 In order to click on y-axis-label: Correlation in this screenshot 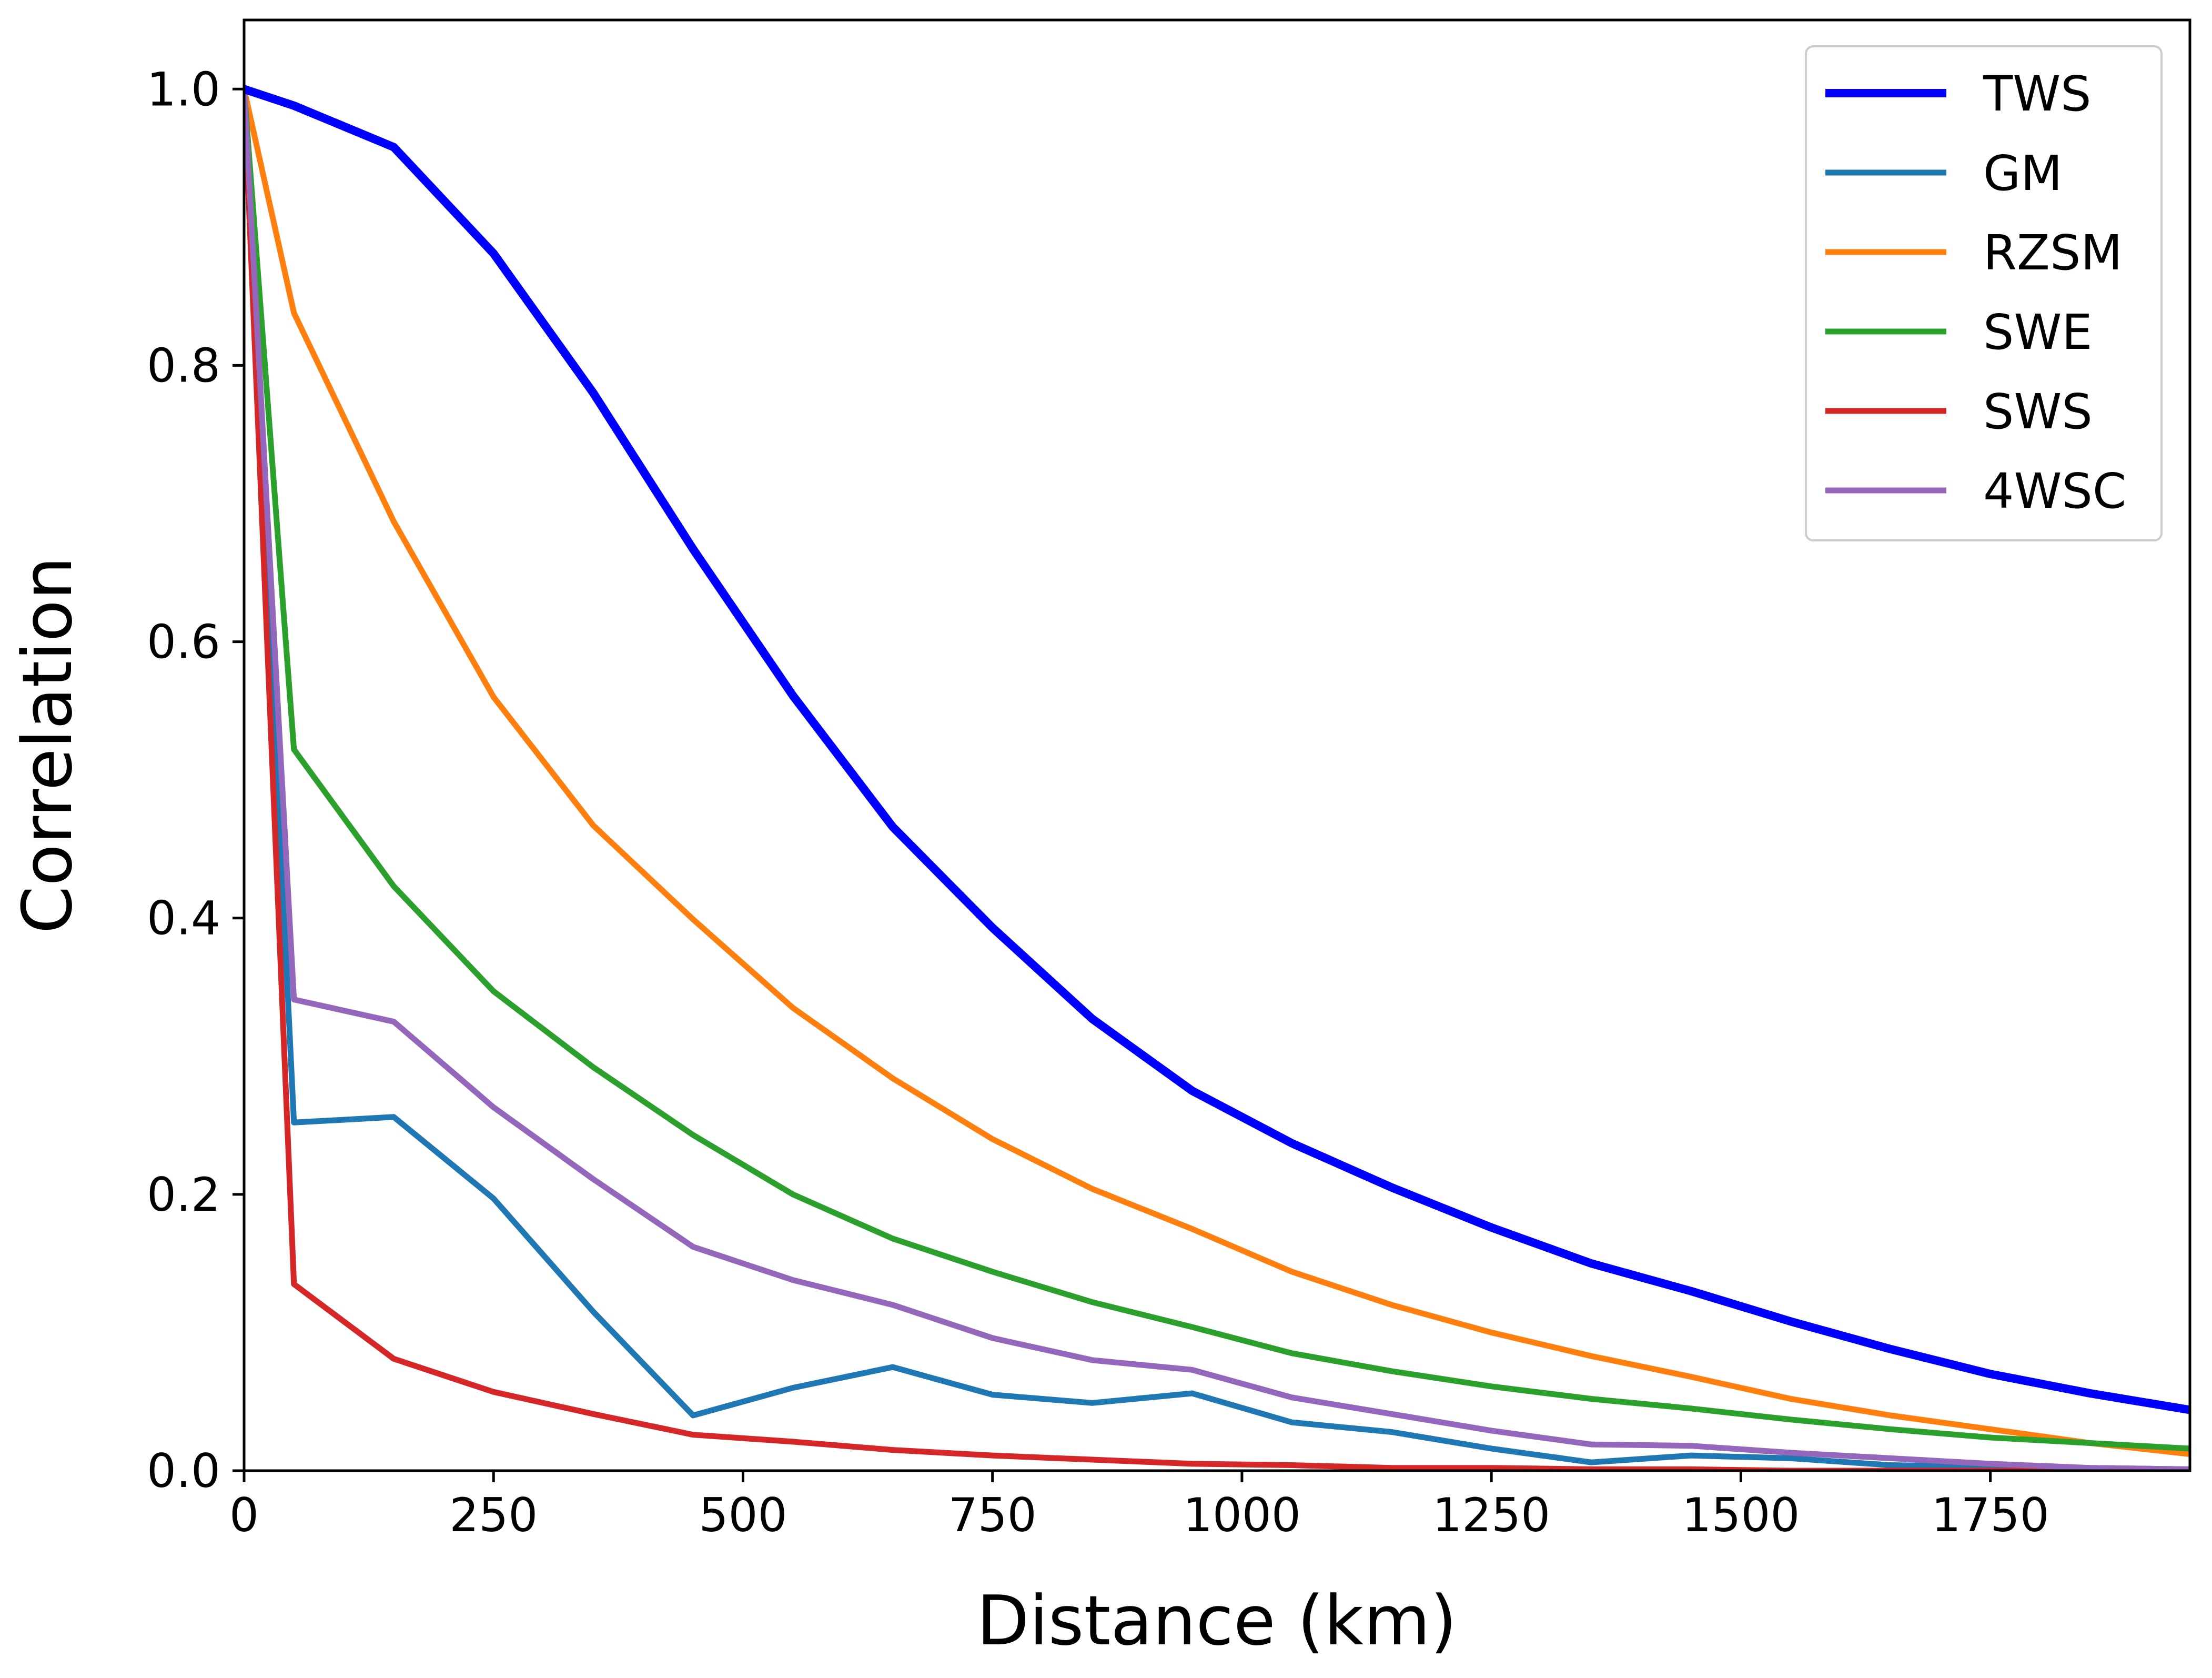, I will do `click(47, 745)`.